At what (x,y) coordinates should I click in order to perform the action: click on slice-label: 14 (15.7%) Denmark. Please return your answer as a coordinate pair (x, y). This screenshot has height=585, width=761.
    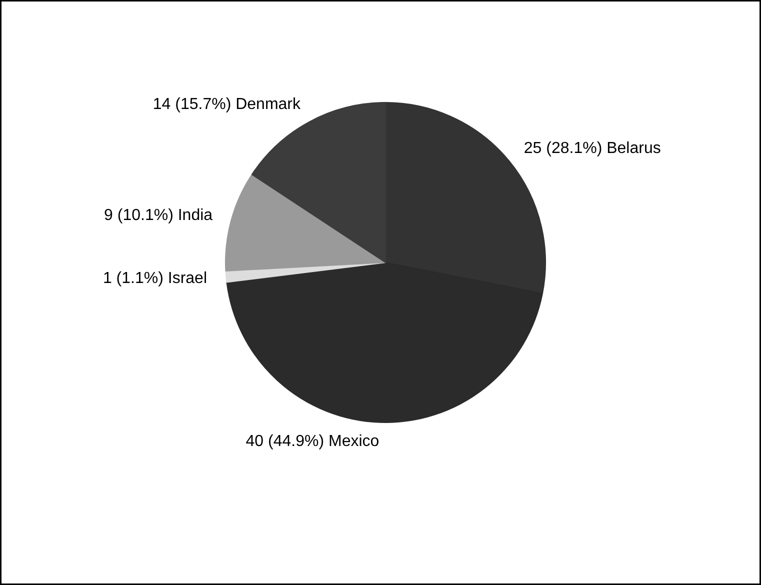
    Looking at the image, I should click on (227, 105).